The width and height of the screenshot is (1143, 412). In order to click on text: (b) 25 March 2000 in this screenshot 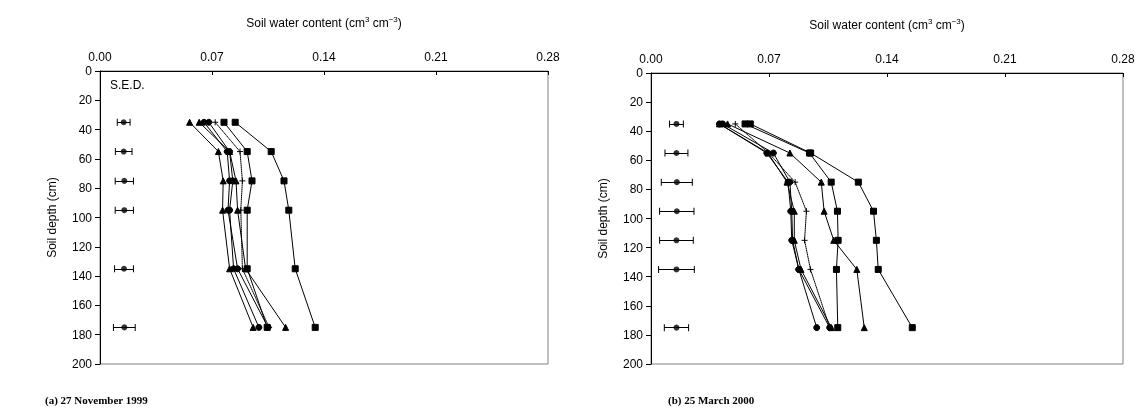, I will do `click(711, 400)`.